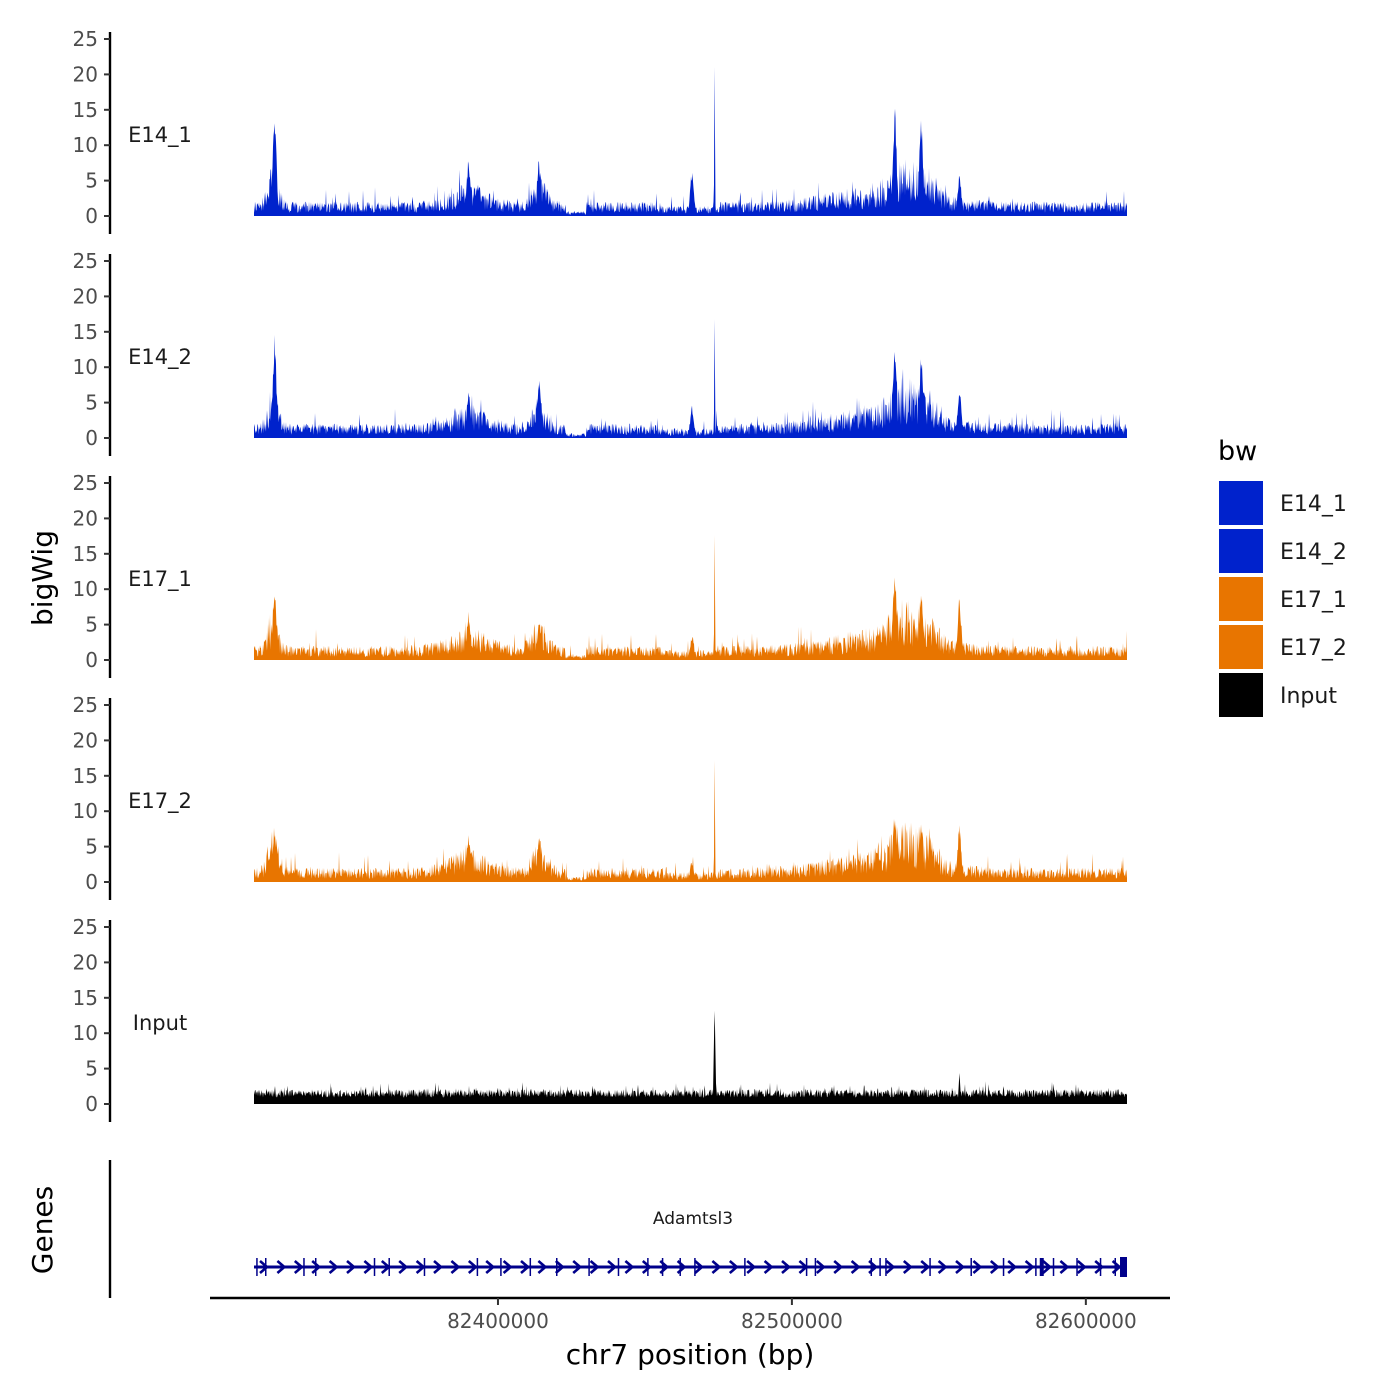 This screenshot has width=1400, height=1400. Describe the element at coordinates (693, 1219) in the screenshot. I see `gene-name-label: Adamtsl3` at that location.